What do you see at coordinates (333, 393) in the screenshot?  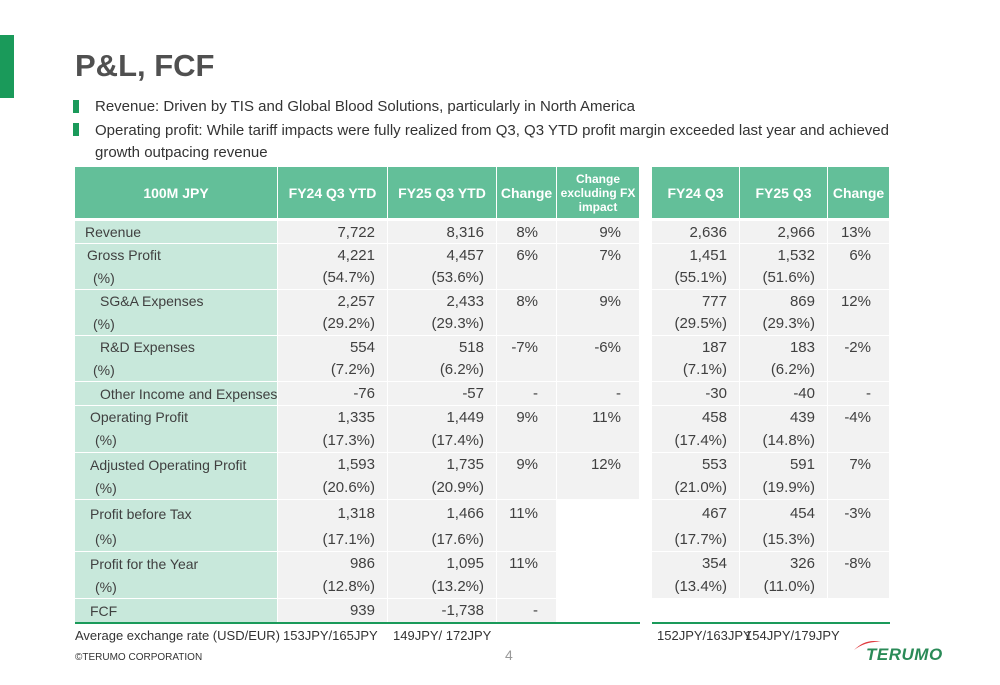 I see `table-cell: -76` at bounding box center [333, 393].